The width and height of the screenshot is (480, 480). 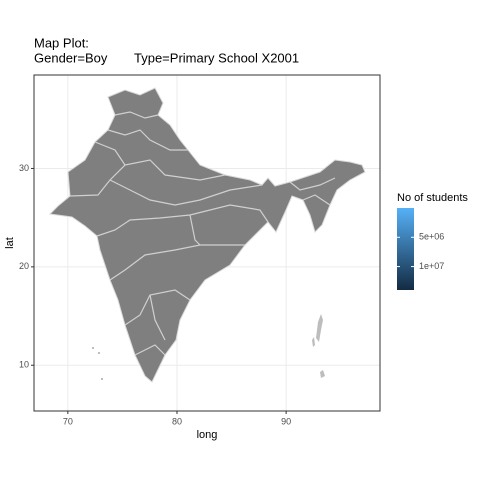 I want to click on y-tick-label: 20, so click(x=24, y=266).